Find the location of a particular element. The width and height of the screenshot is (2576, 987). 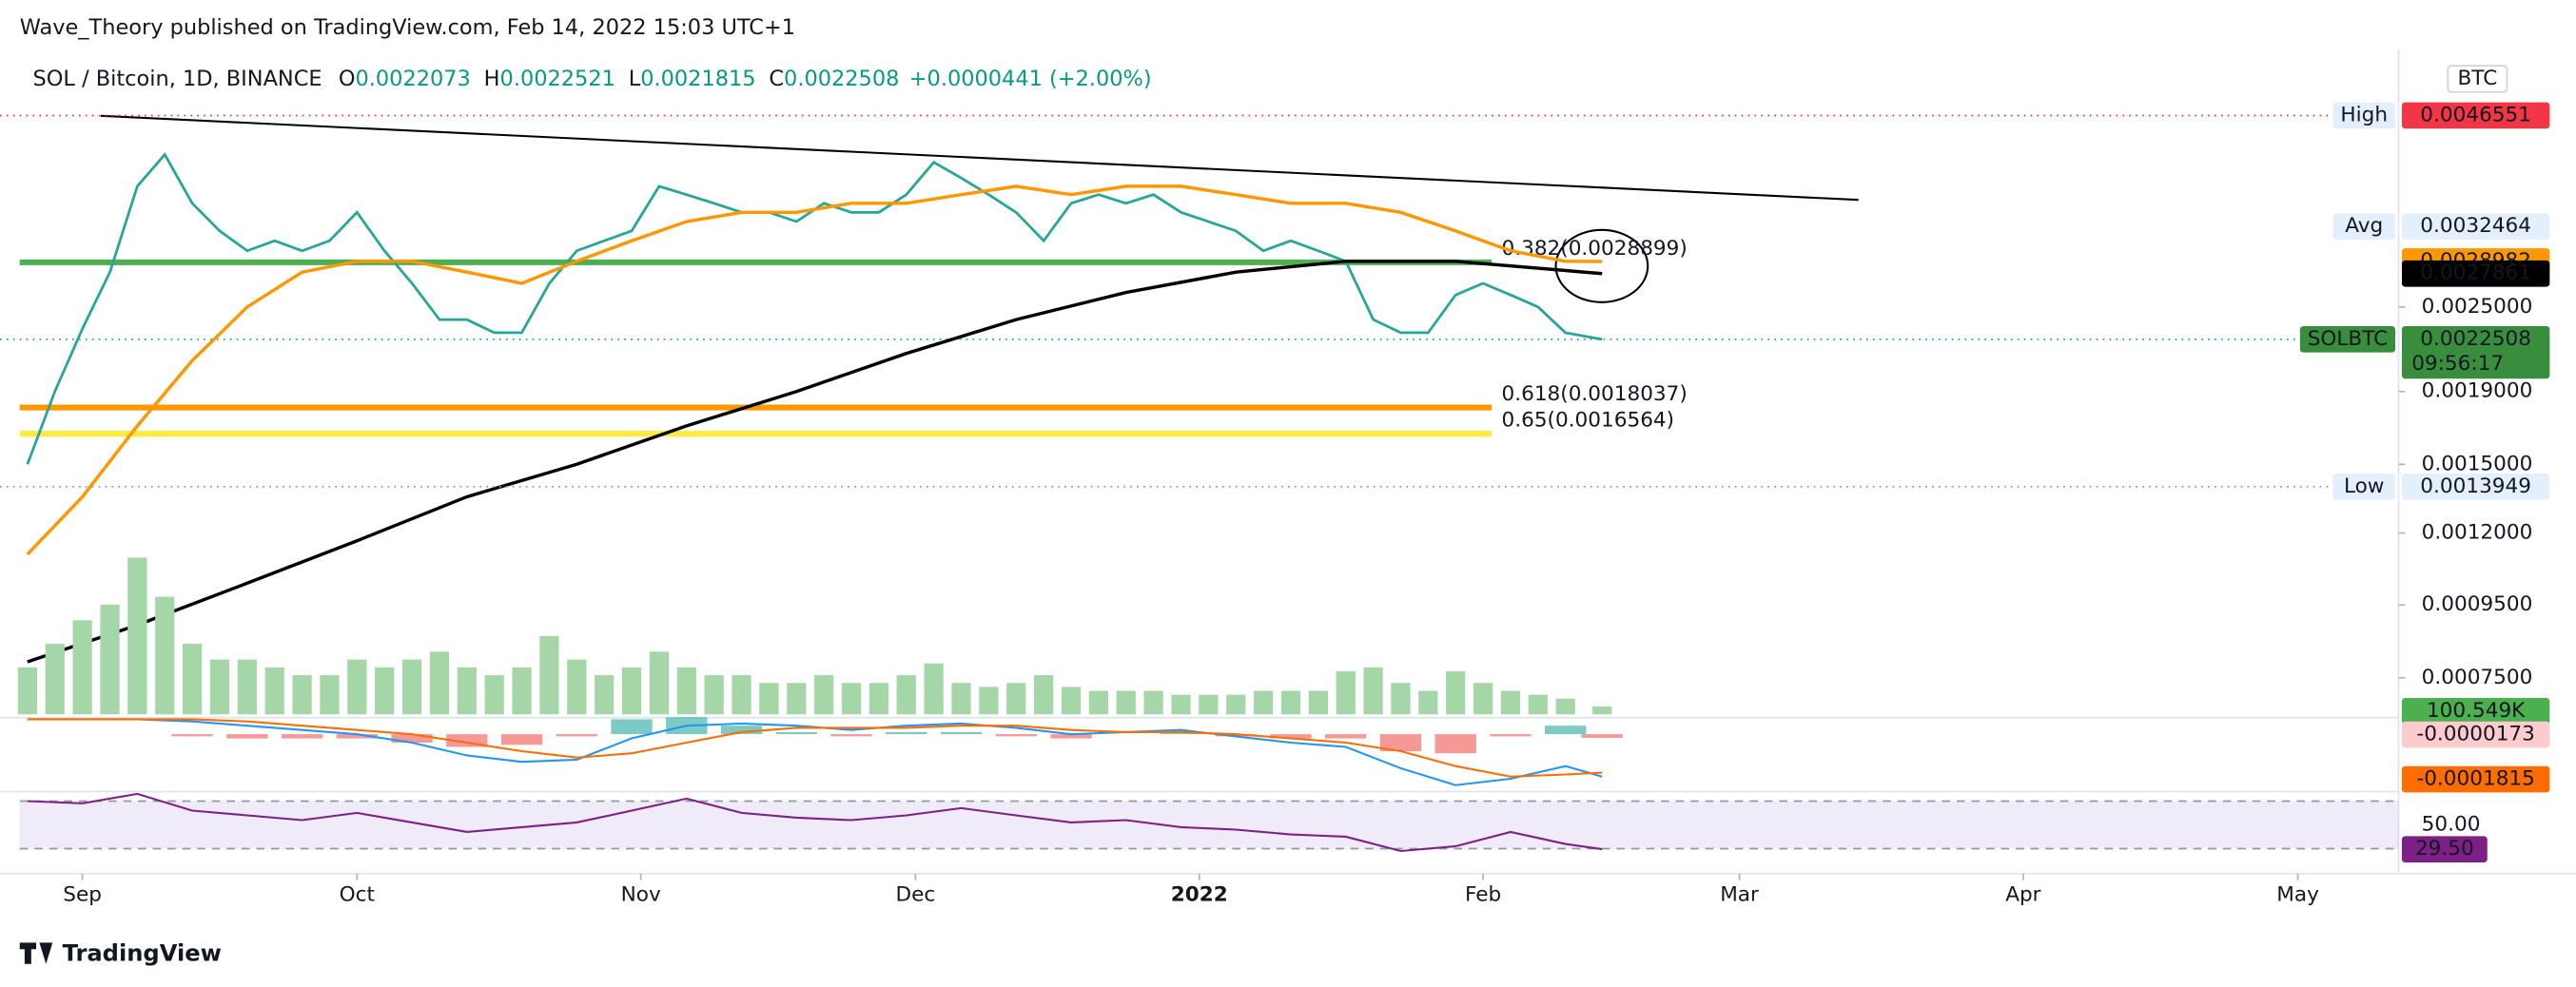

histogram-tag: -0.0000173 is located at coordinates (2475, 735).